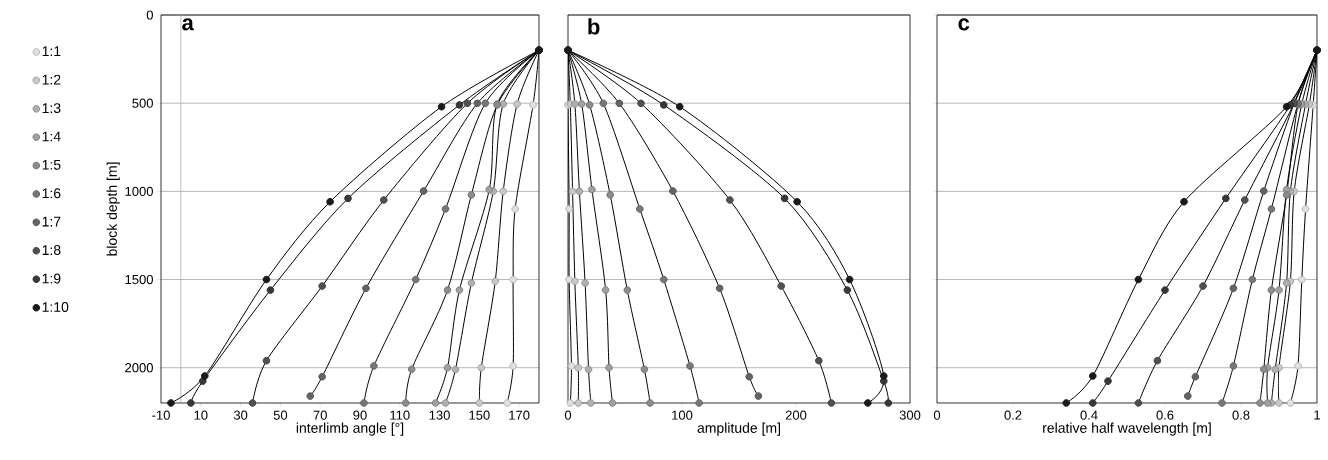 This screenshot has width=1328, height=460. Describe the element at coordinates (149, 15) in the screenshot. I see `y-tick-label: 0` at that location.